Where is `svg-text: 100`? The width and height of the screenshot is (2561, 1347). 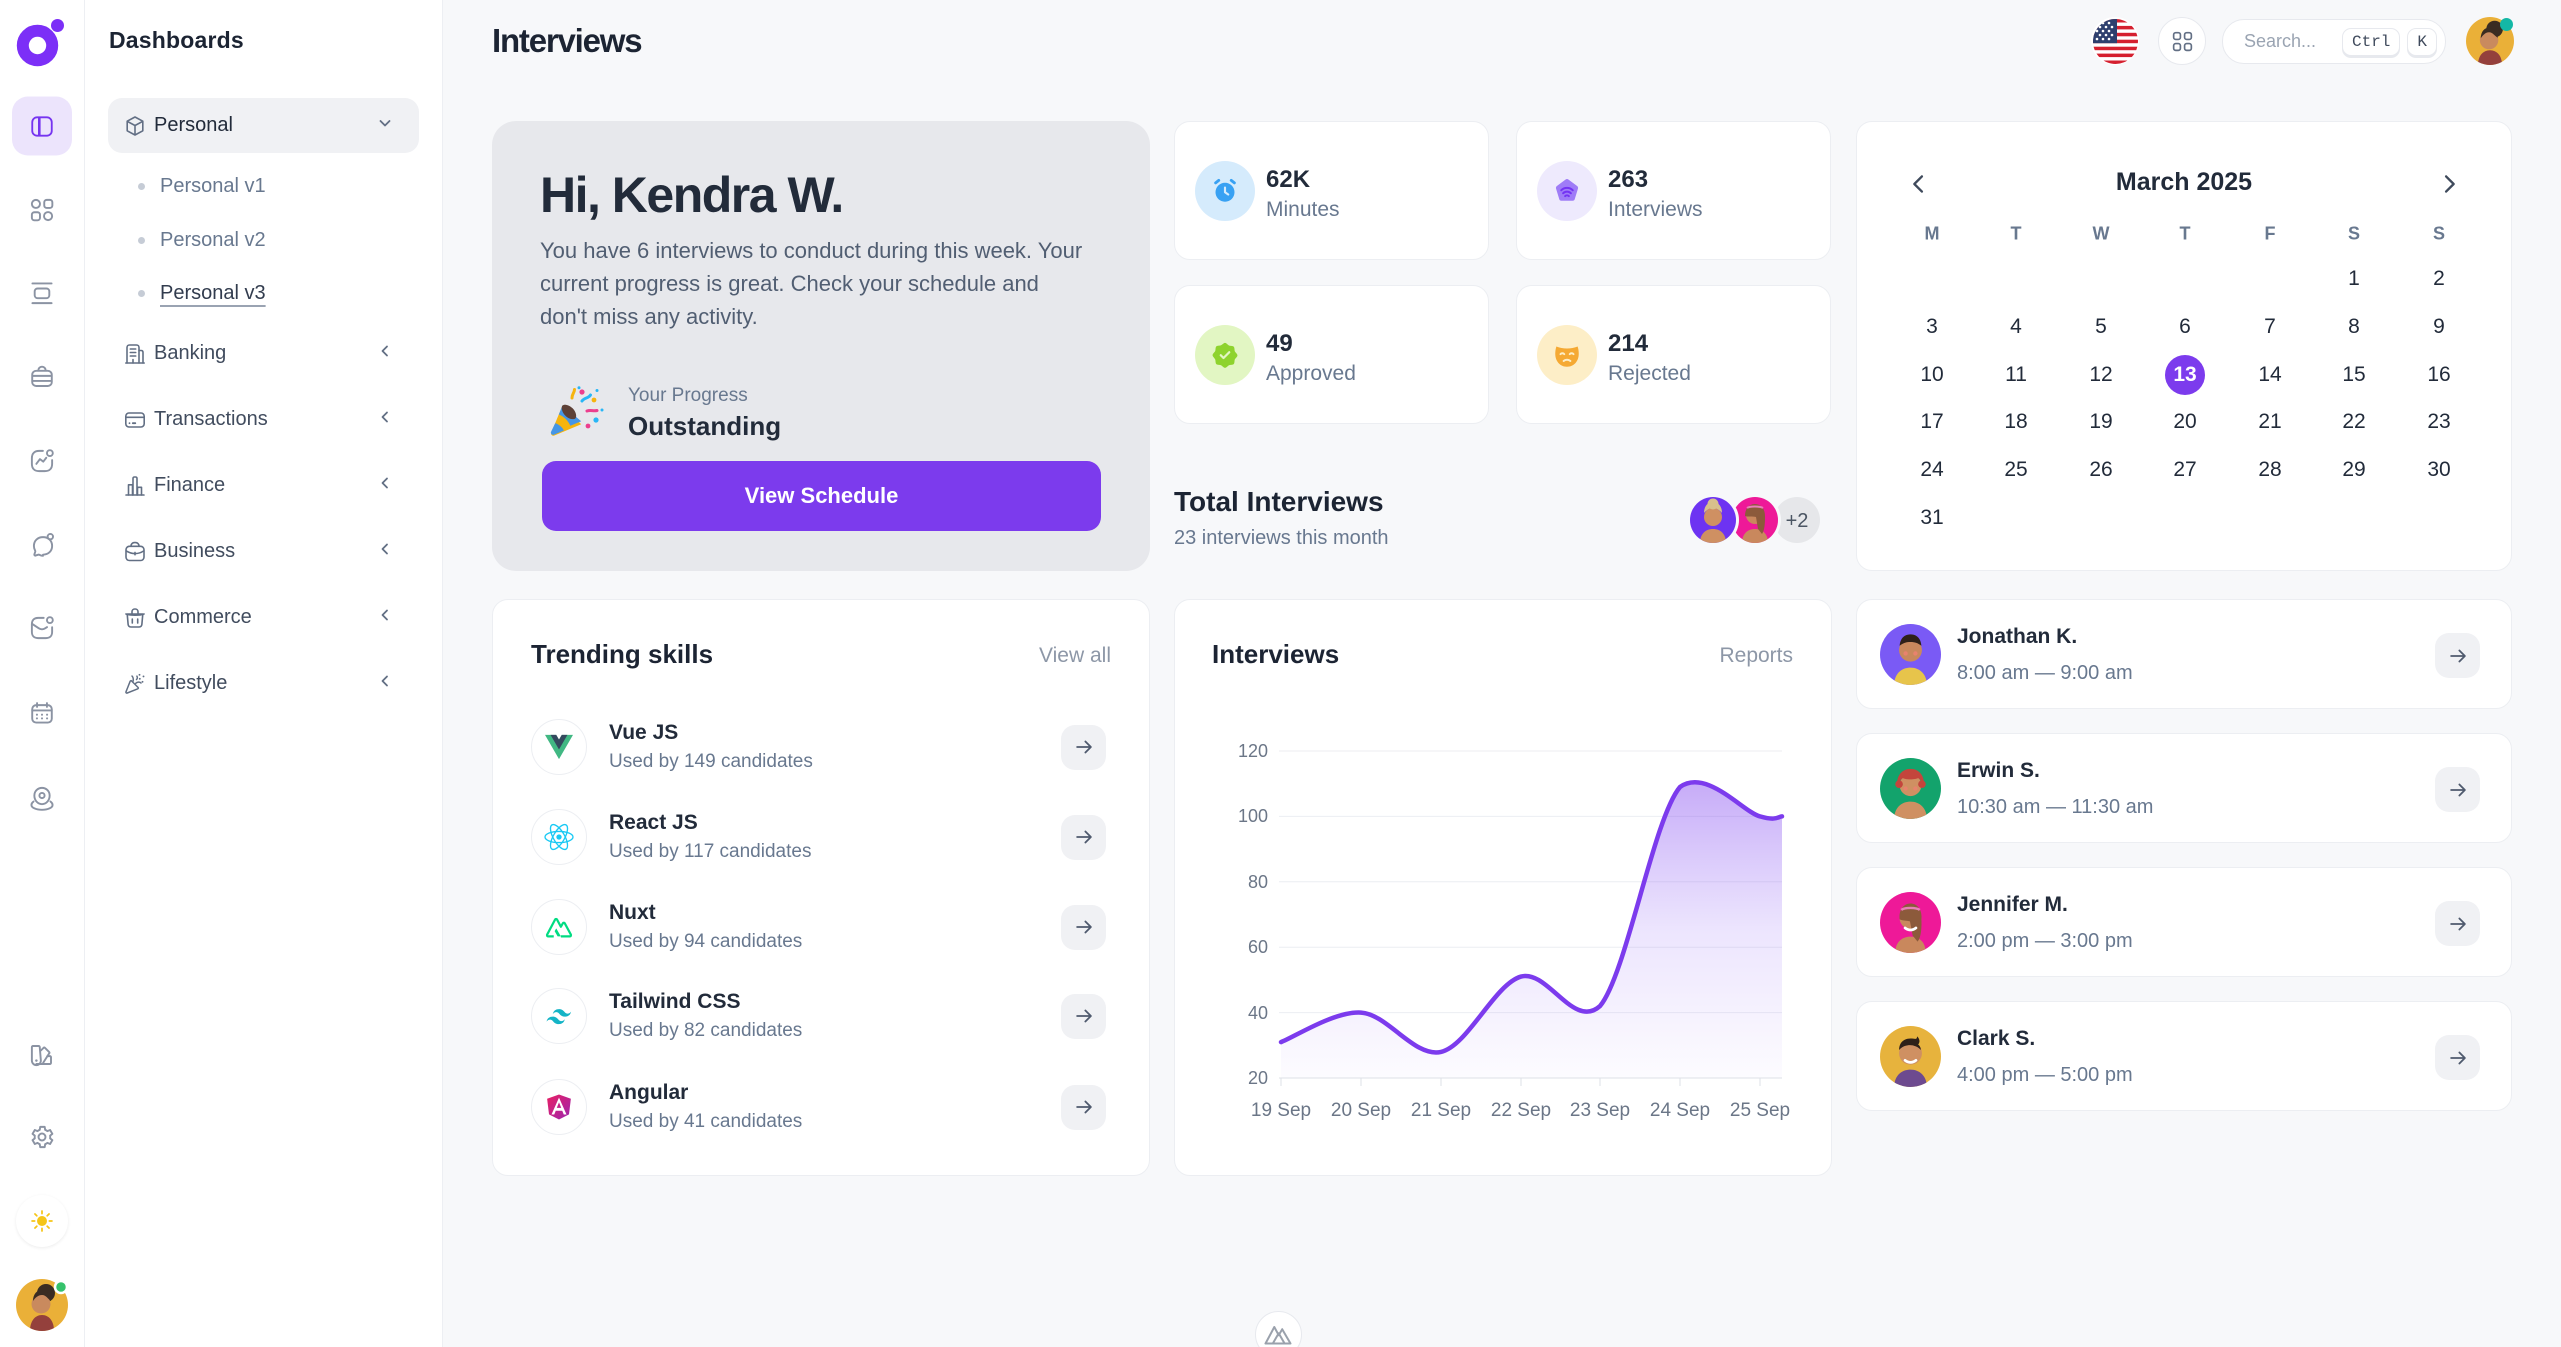
svg-text: 100 is located at coordinates (1253, 816).